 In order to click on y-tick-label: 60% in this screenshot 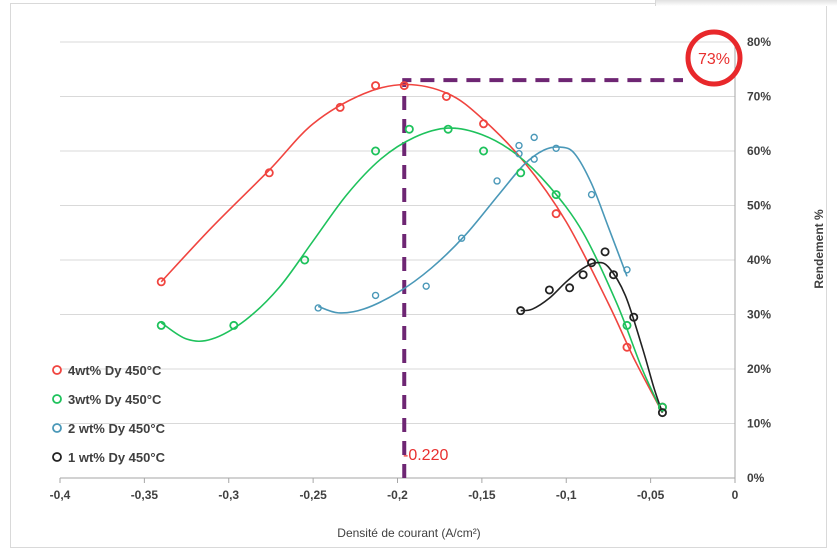, I will do `click(759, 151)`.